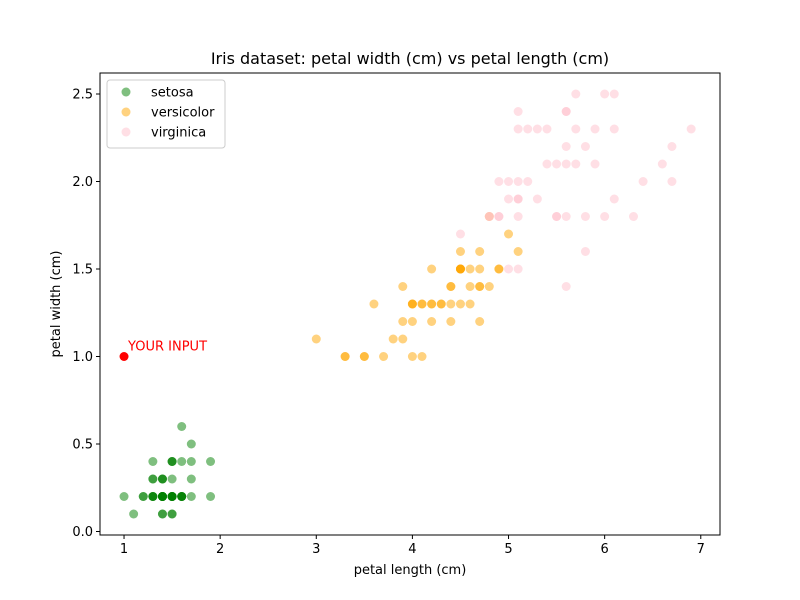  I want to click on series-setosa, so click(167, 470).